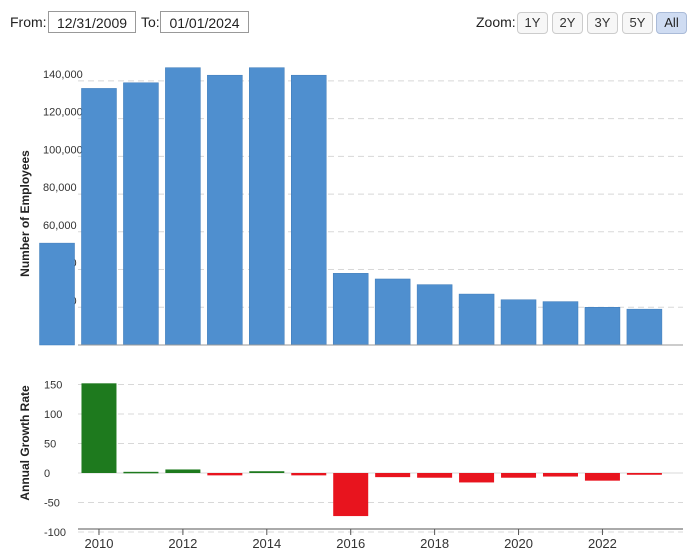 Image resolution: width=700 pixels, height=552 pixels. Describe the element at coordinates (50, 445) in the screenshot. I see `y-tick-label: 50` at that location.